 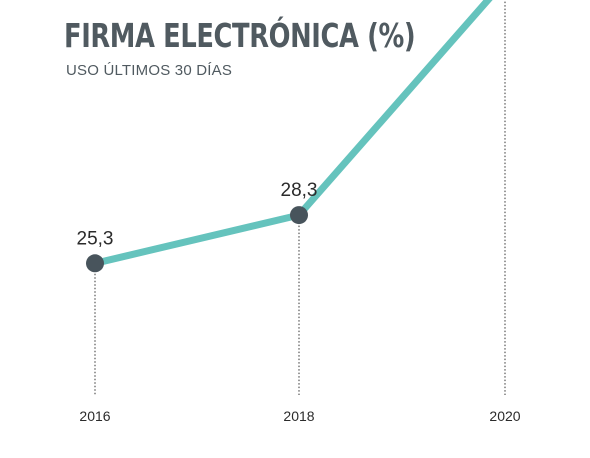 I want to click on x-tick-label-2018: 2018, so click(x=298, y=416).